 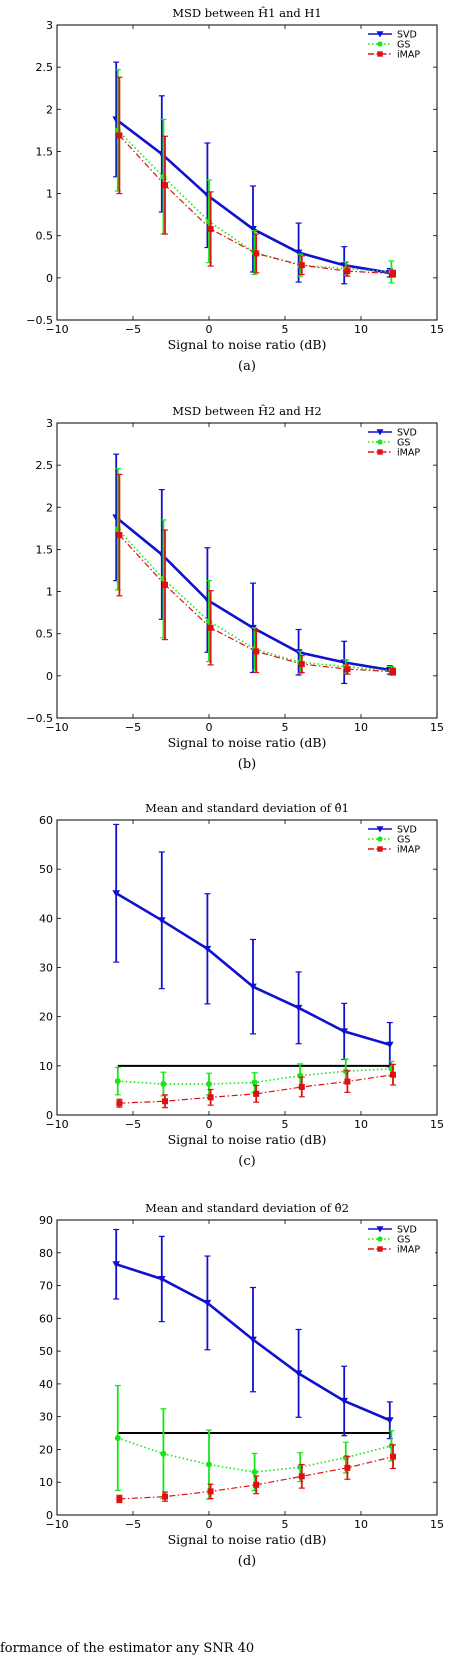 What do you see at coordinates (247, 1139) in the screenshot?
I see `x-axis-label: Signal to noise ratio (dB)` at bounding box center [247, 1139].